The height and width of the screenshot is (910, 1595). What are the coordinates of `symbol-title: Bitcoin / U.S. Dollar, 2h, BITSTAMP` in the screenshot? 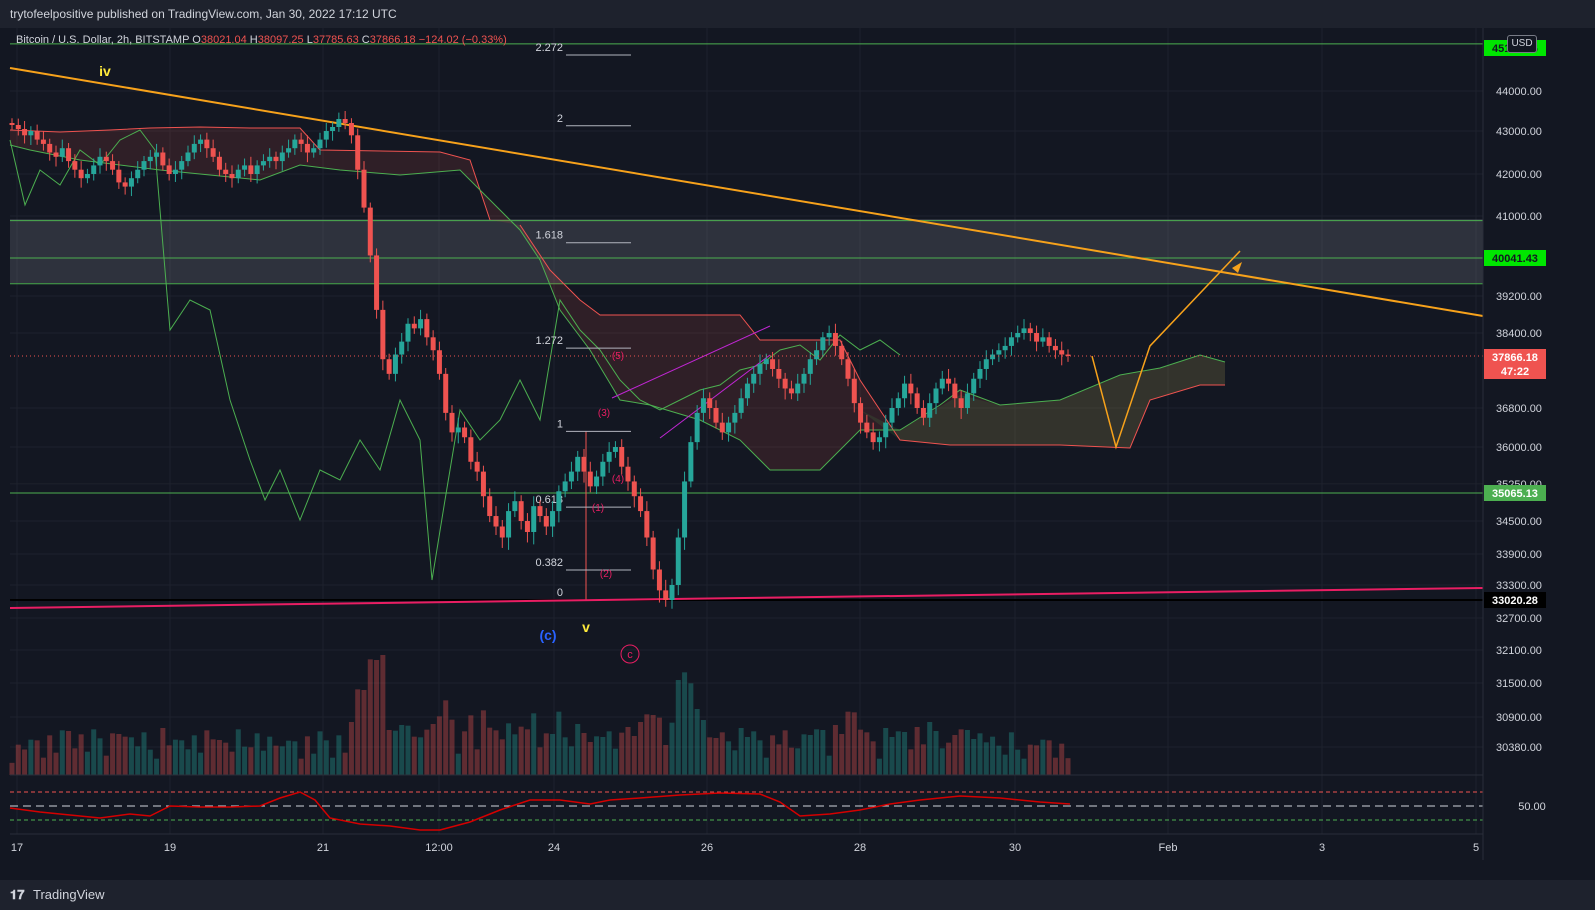 It's located at (103, 40).